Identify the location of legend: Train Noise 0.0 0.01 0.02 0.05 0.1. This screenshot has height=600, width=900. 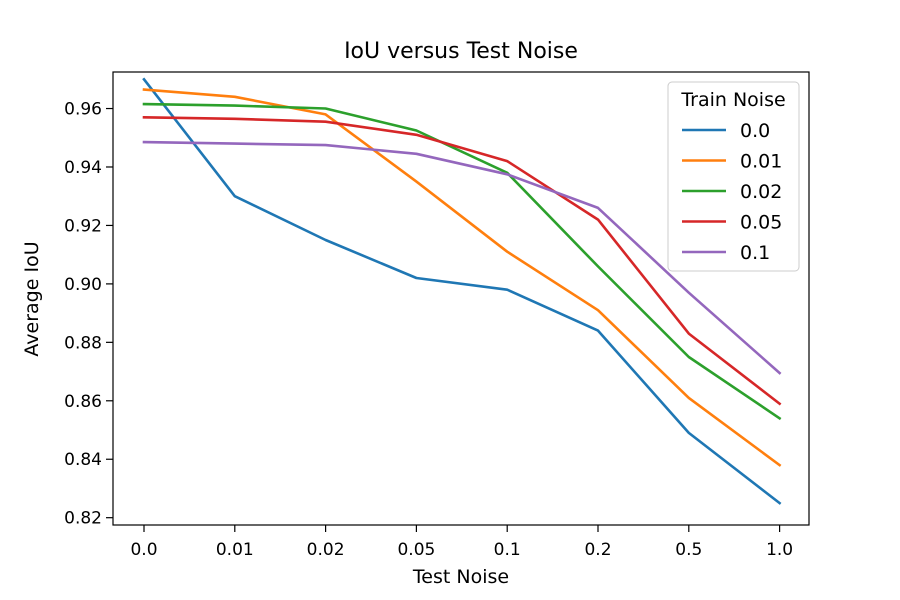
(733, 176).